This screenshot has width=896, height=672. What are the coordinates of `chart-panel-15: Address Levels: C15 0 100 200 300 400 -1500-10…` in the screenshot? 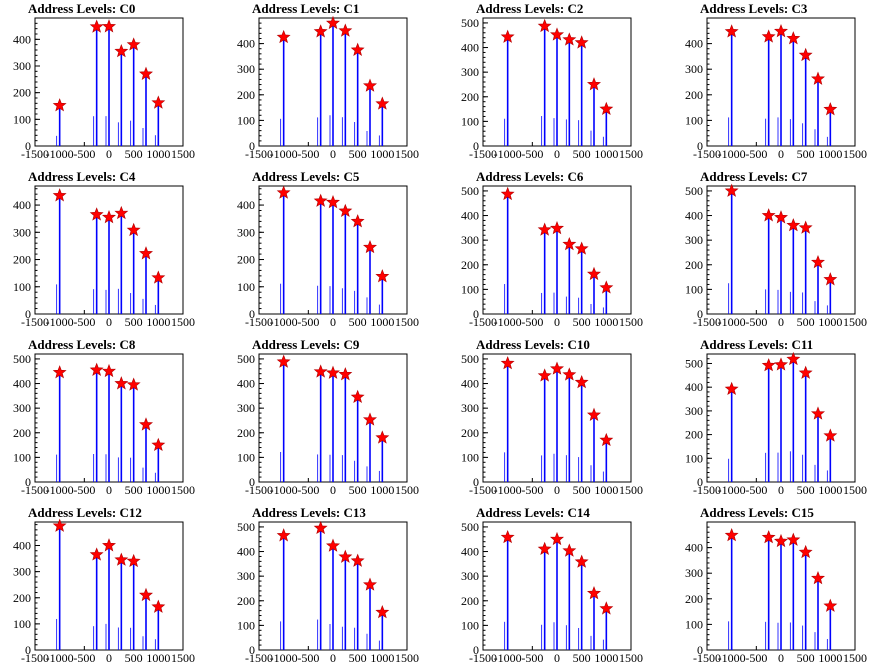 It's located at (776, 585).